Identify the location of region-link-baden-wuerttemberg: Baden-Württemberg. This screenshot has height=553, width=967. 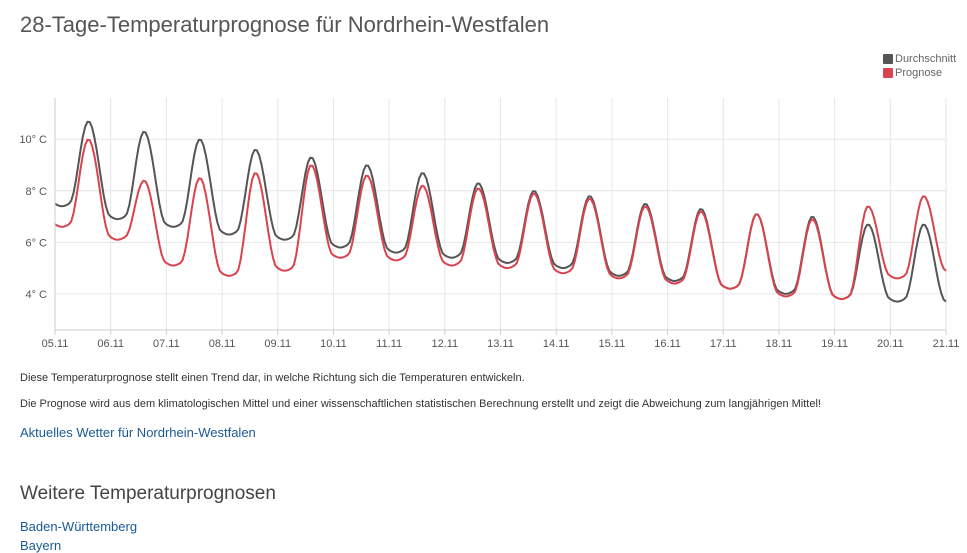
(79, 526).